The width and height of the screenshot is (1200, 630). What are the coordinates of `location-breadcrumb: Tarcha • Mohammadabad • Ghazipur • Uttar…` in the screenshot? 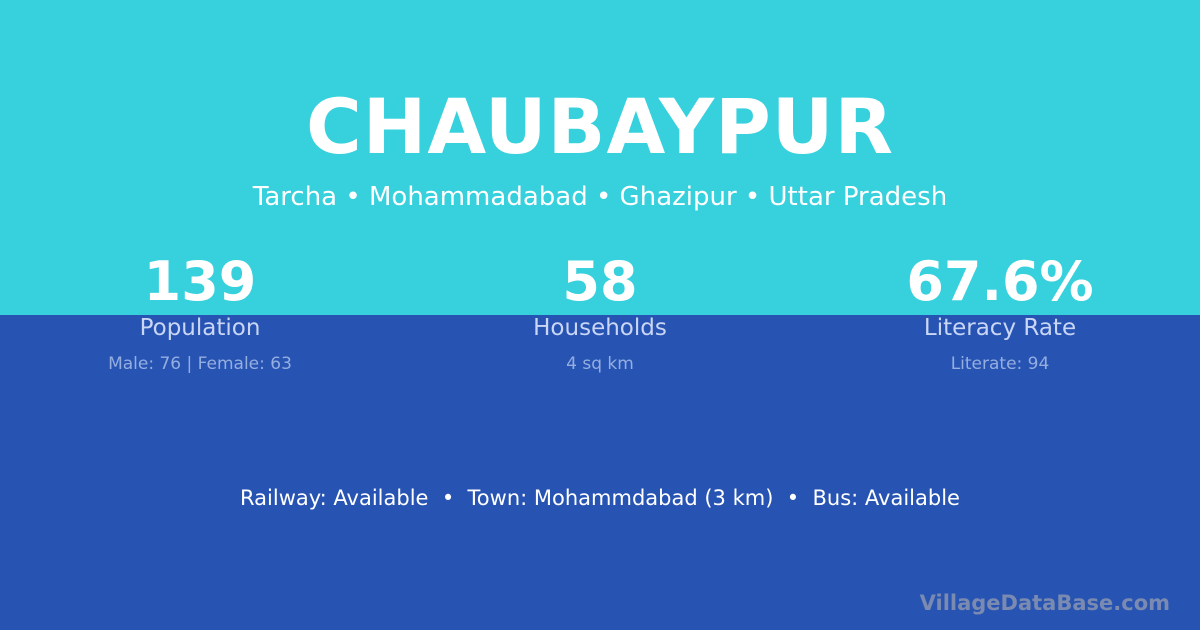 It's located at (600, 197).